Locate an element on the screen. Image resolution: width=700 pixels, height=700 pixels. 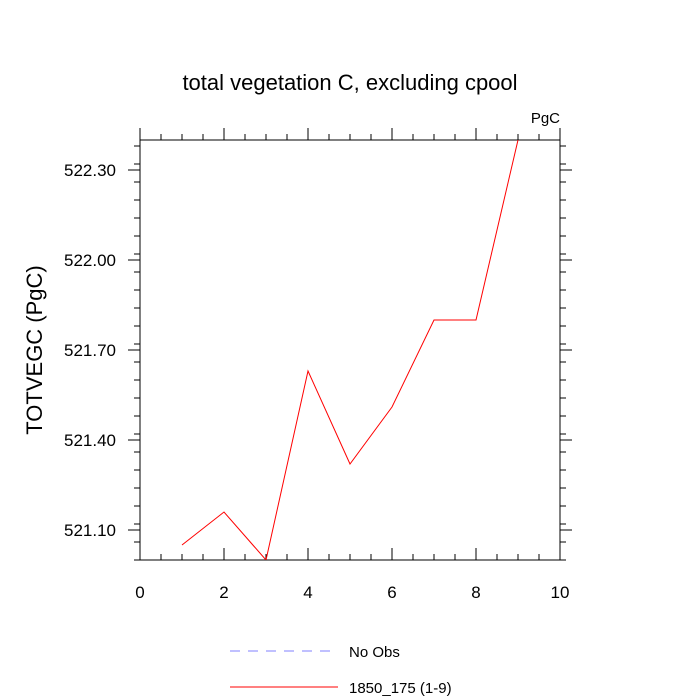
y-tick-label: 522.00 is located at coordinates (90, 260).